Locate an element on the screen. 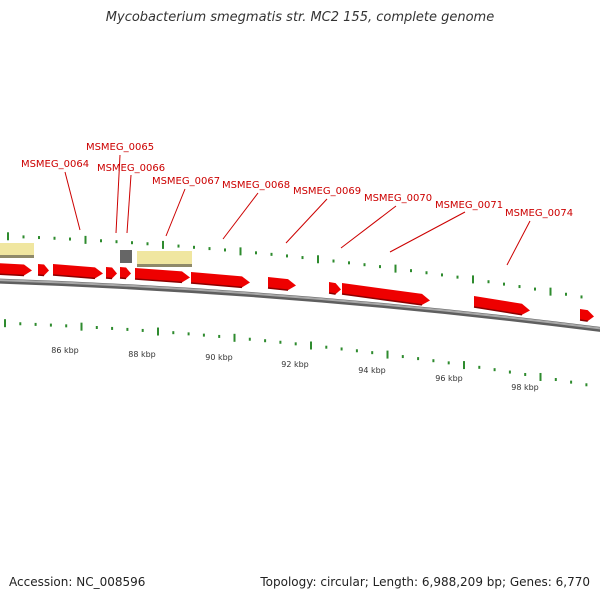  gene-label: MSMEG_0066 is located at coordinates (131, 168).